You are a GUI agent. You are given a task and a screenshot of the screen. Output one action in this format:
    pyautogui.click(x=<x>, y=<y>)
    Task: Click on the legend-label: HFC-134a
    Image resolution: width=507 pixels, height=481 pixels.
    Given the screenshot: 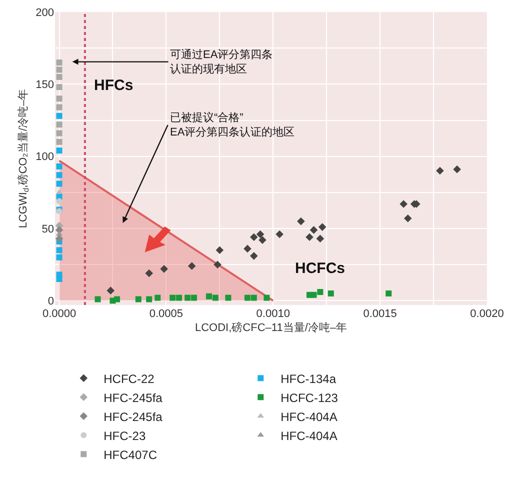 What is the action you would take?
    pyautogui.click(x=308, y=379)
    